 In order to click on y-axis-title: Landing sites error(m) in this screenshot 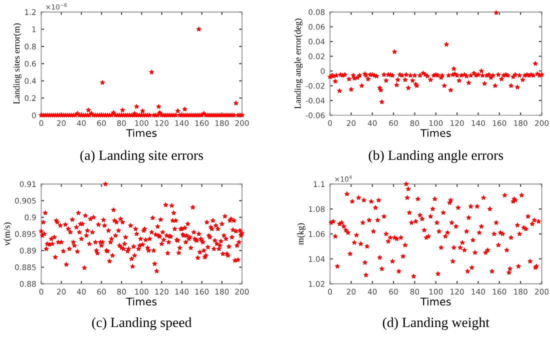, I will do `click(17, 63)`.